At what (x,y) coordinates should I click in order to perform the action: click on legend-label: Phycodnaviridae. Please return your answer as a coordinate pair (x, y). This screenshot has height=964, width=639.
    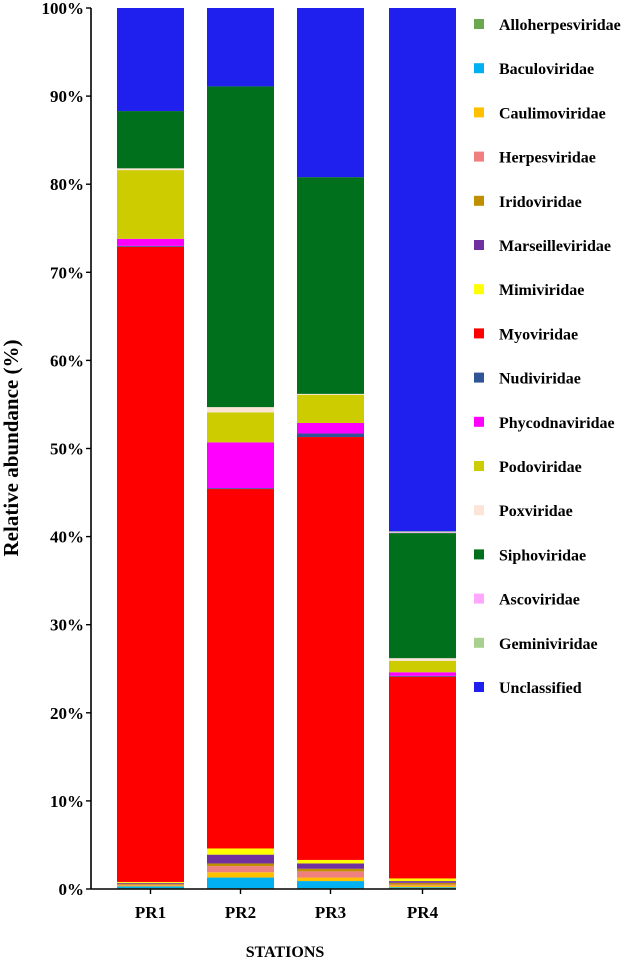
    Looking at the image, I should click on (557, 423).